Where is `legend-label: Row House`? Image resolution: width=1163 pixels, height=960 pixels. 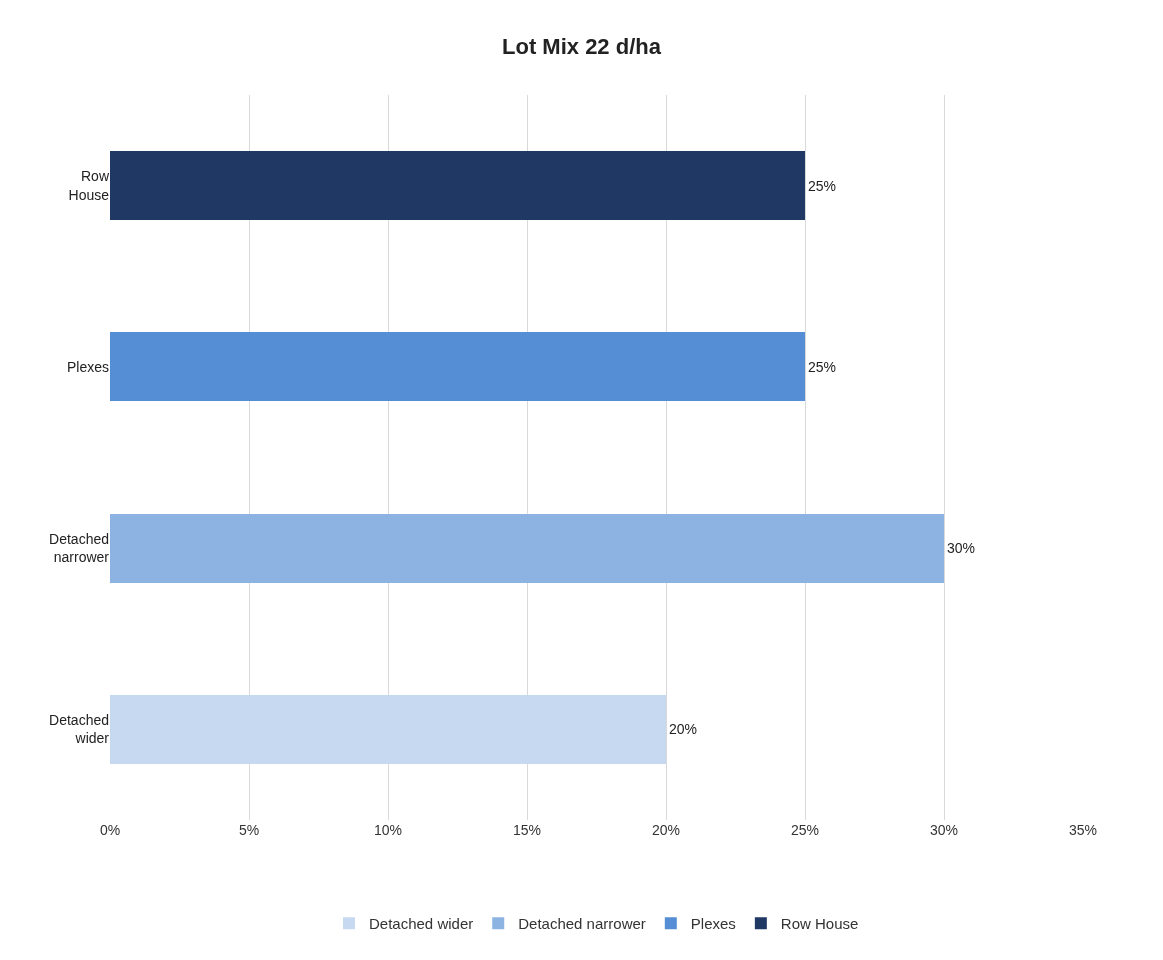
legend-label: Row House is located at coordinates (819, 924).